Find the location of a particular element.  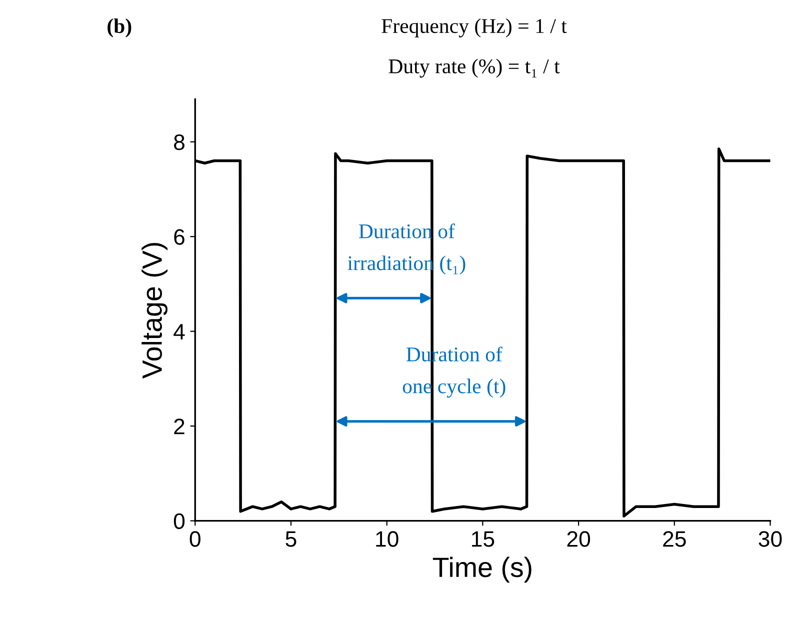

x-axis-title: Time (s) is located at coordinates (482, 569).